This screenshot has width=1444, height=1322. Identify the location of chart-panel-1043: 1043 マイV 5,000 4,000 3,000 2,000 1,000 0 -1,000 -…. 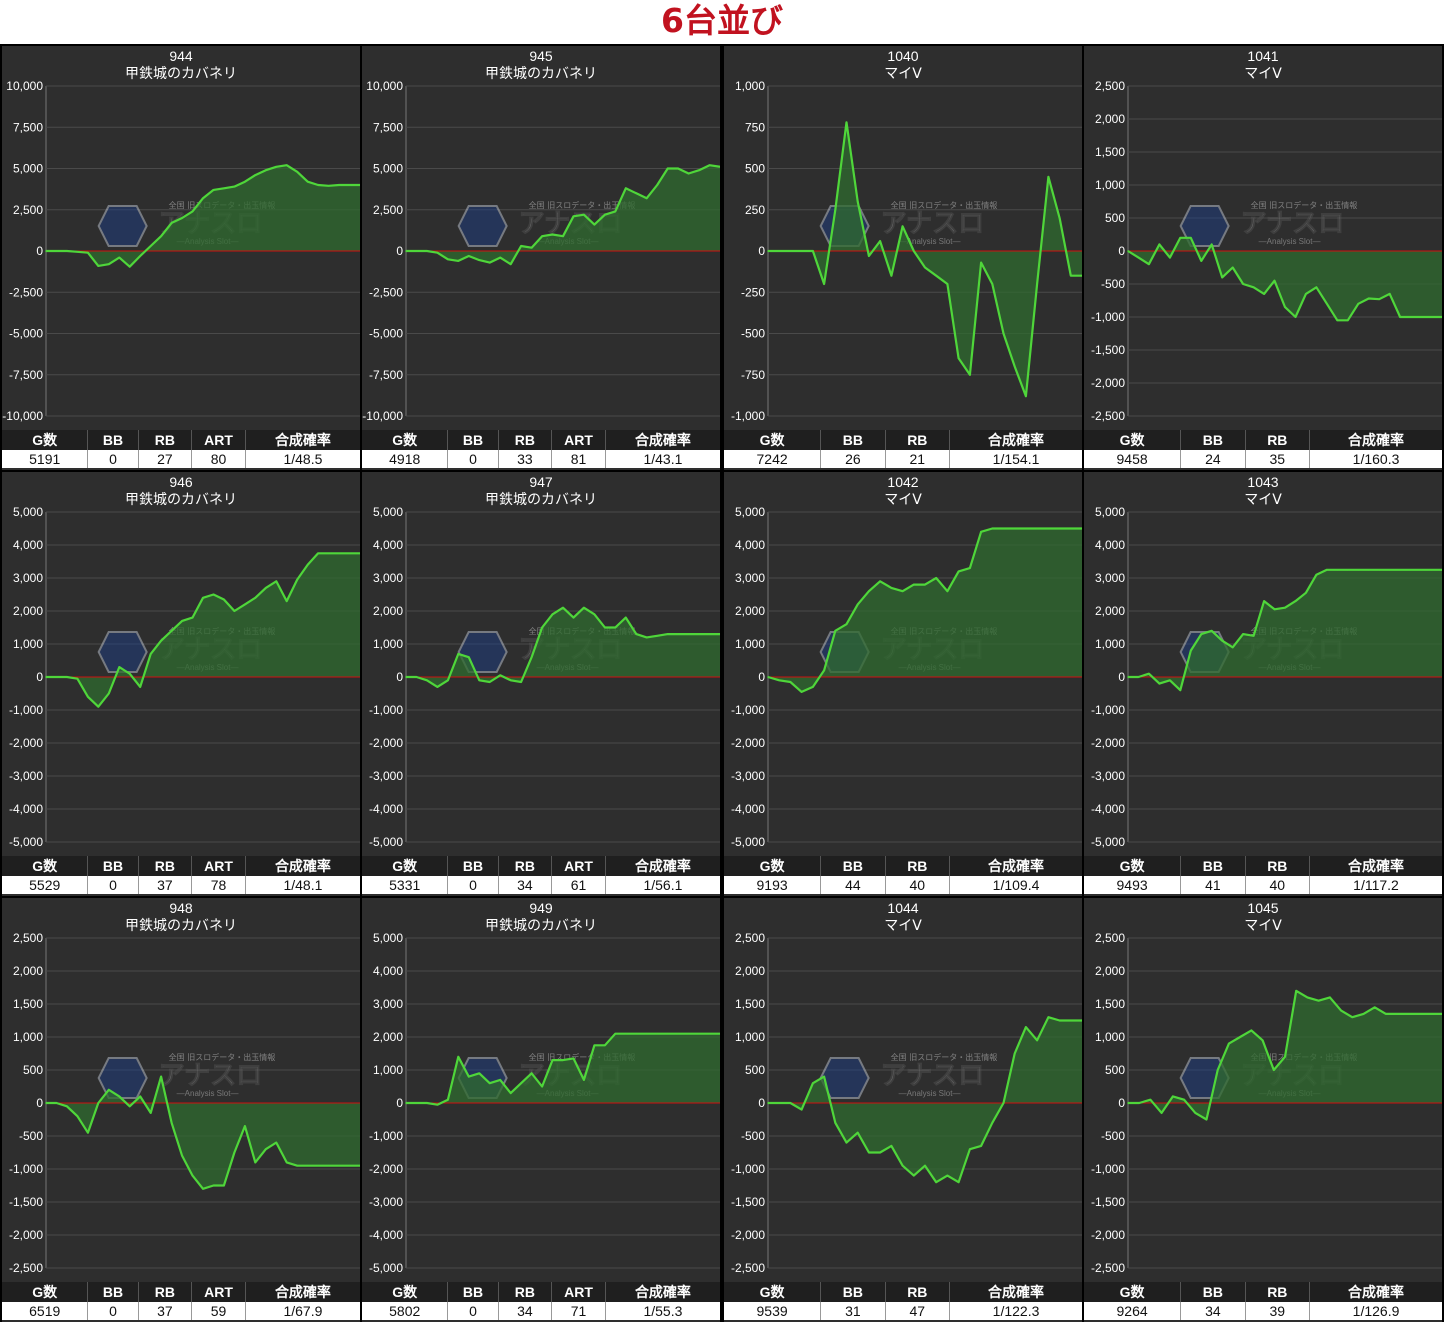
(1263, 684).